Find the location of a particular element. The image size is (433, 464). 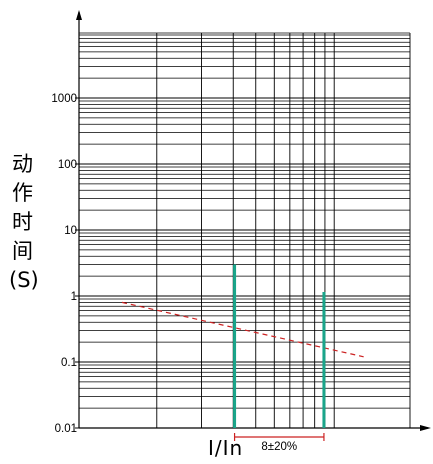

y-axis-label-char: 时 is located at coordinates (22, 222).